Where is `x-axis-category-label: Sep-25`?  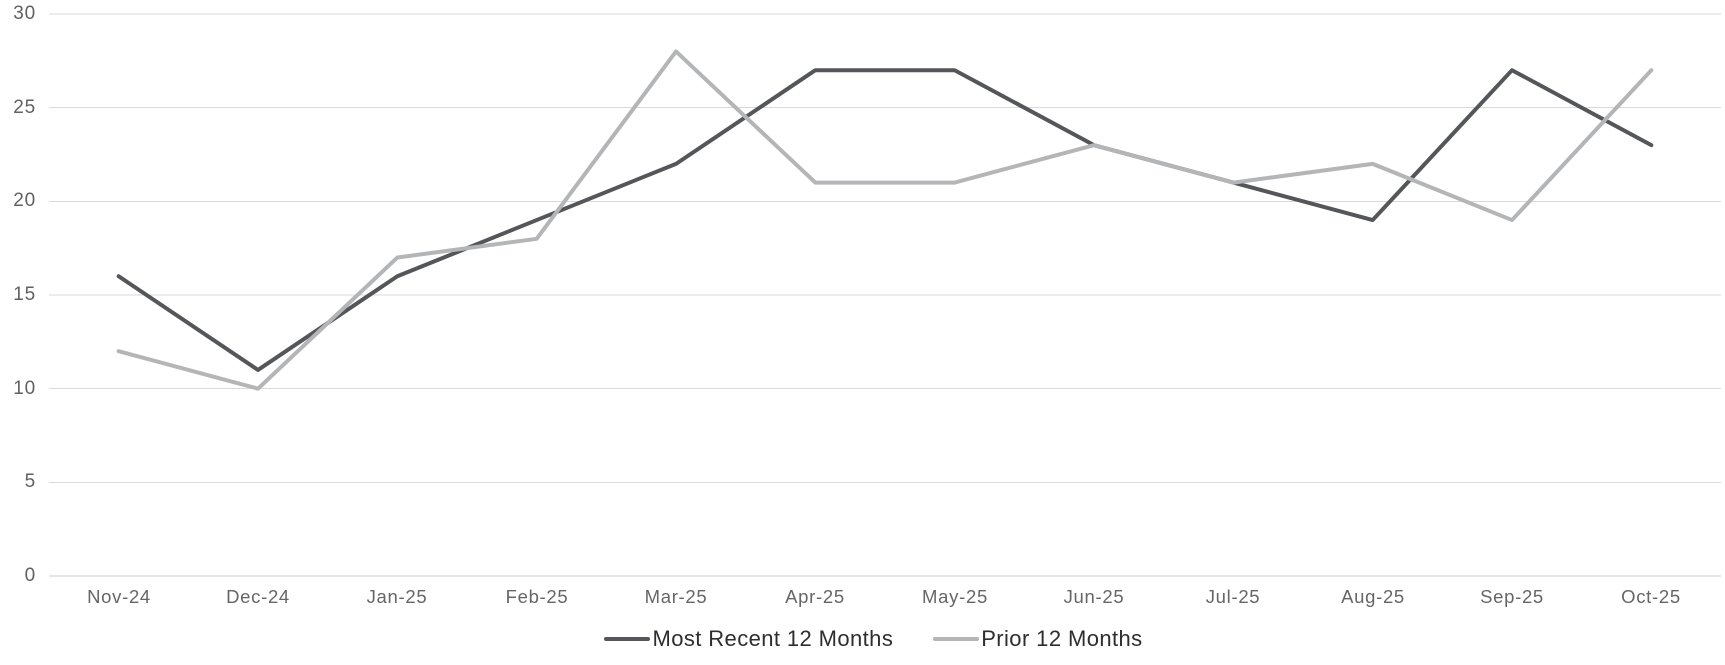 x-axis-category-label: Sep-25 is located at coordinates (1512, 596).